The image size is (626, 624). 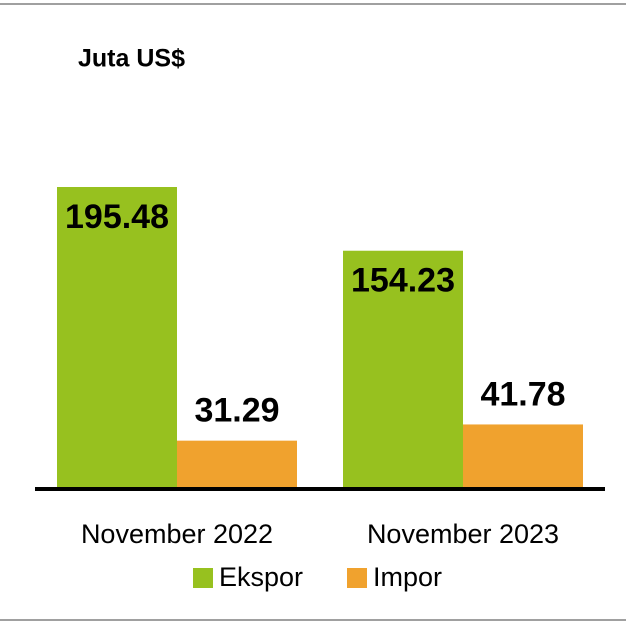 I want to click on value-label: 154.23, so click(x=403, y=281).